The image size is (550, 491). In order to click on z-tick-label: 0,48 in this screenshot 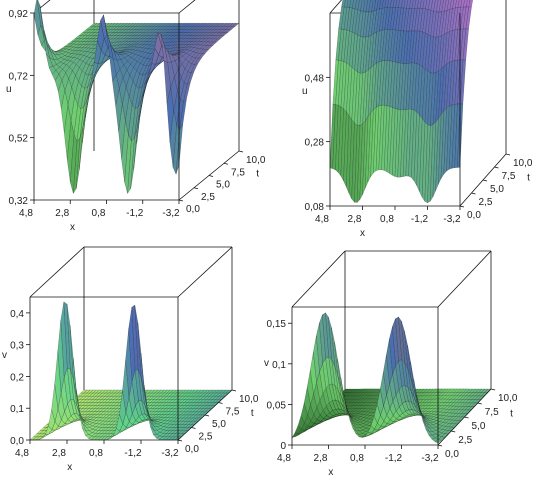, I will do `click(315, 78)`.